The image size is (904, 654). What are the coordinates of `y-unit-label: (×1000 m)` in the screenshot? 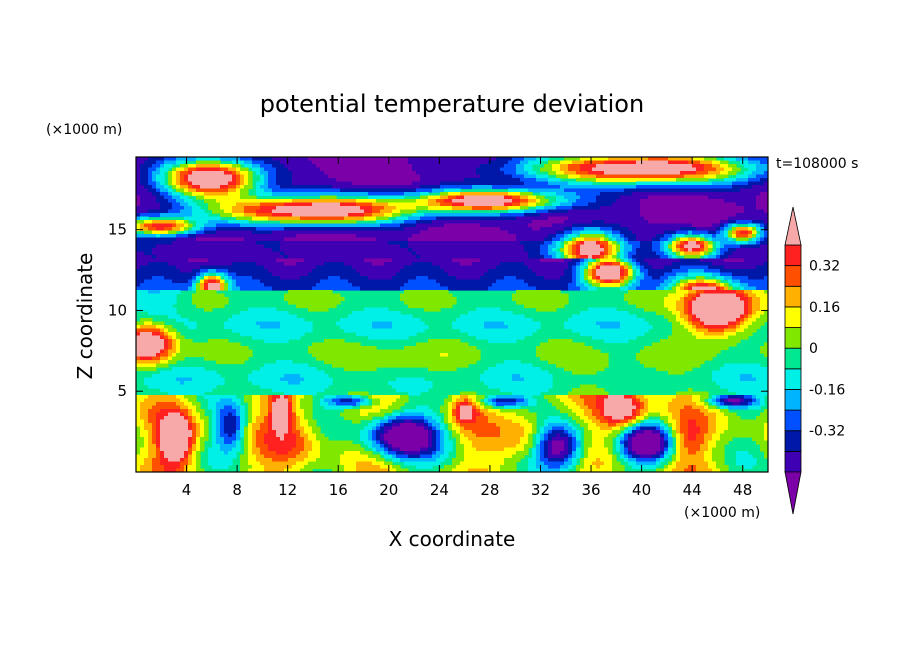 It's located at (84, 130).